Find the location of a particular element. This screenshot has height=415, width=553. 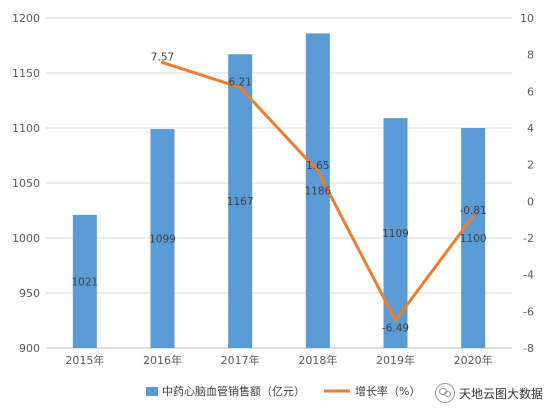

y-left-tick-label: 1150 is located at coordinates (26, 73).